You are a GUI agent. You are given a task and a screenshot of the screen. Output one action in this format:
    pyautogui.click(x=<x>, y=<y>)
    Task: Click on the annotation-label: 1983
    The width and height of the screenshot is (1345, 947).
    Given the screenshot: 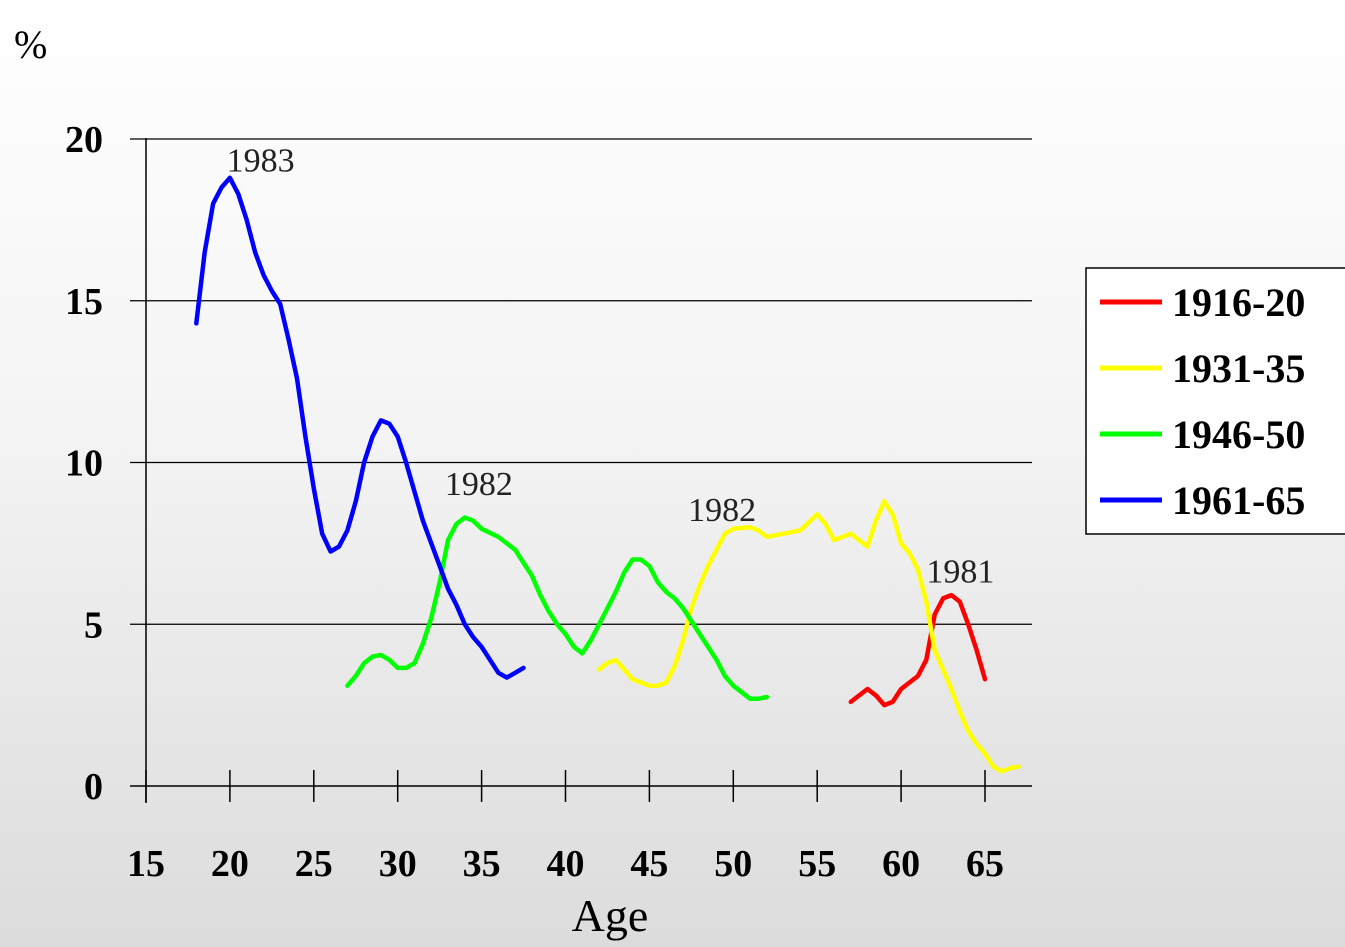 What is the action you would take?
    pyautogui.click(x=261, y=161)
    